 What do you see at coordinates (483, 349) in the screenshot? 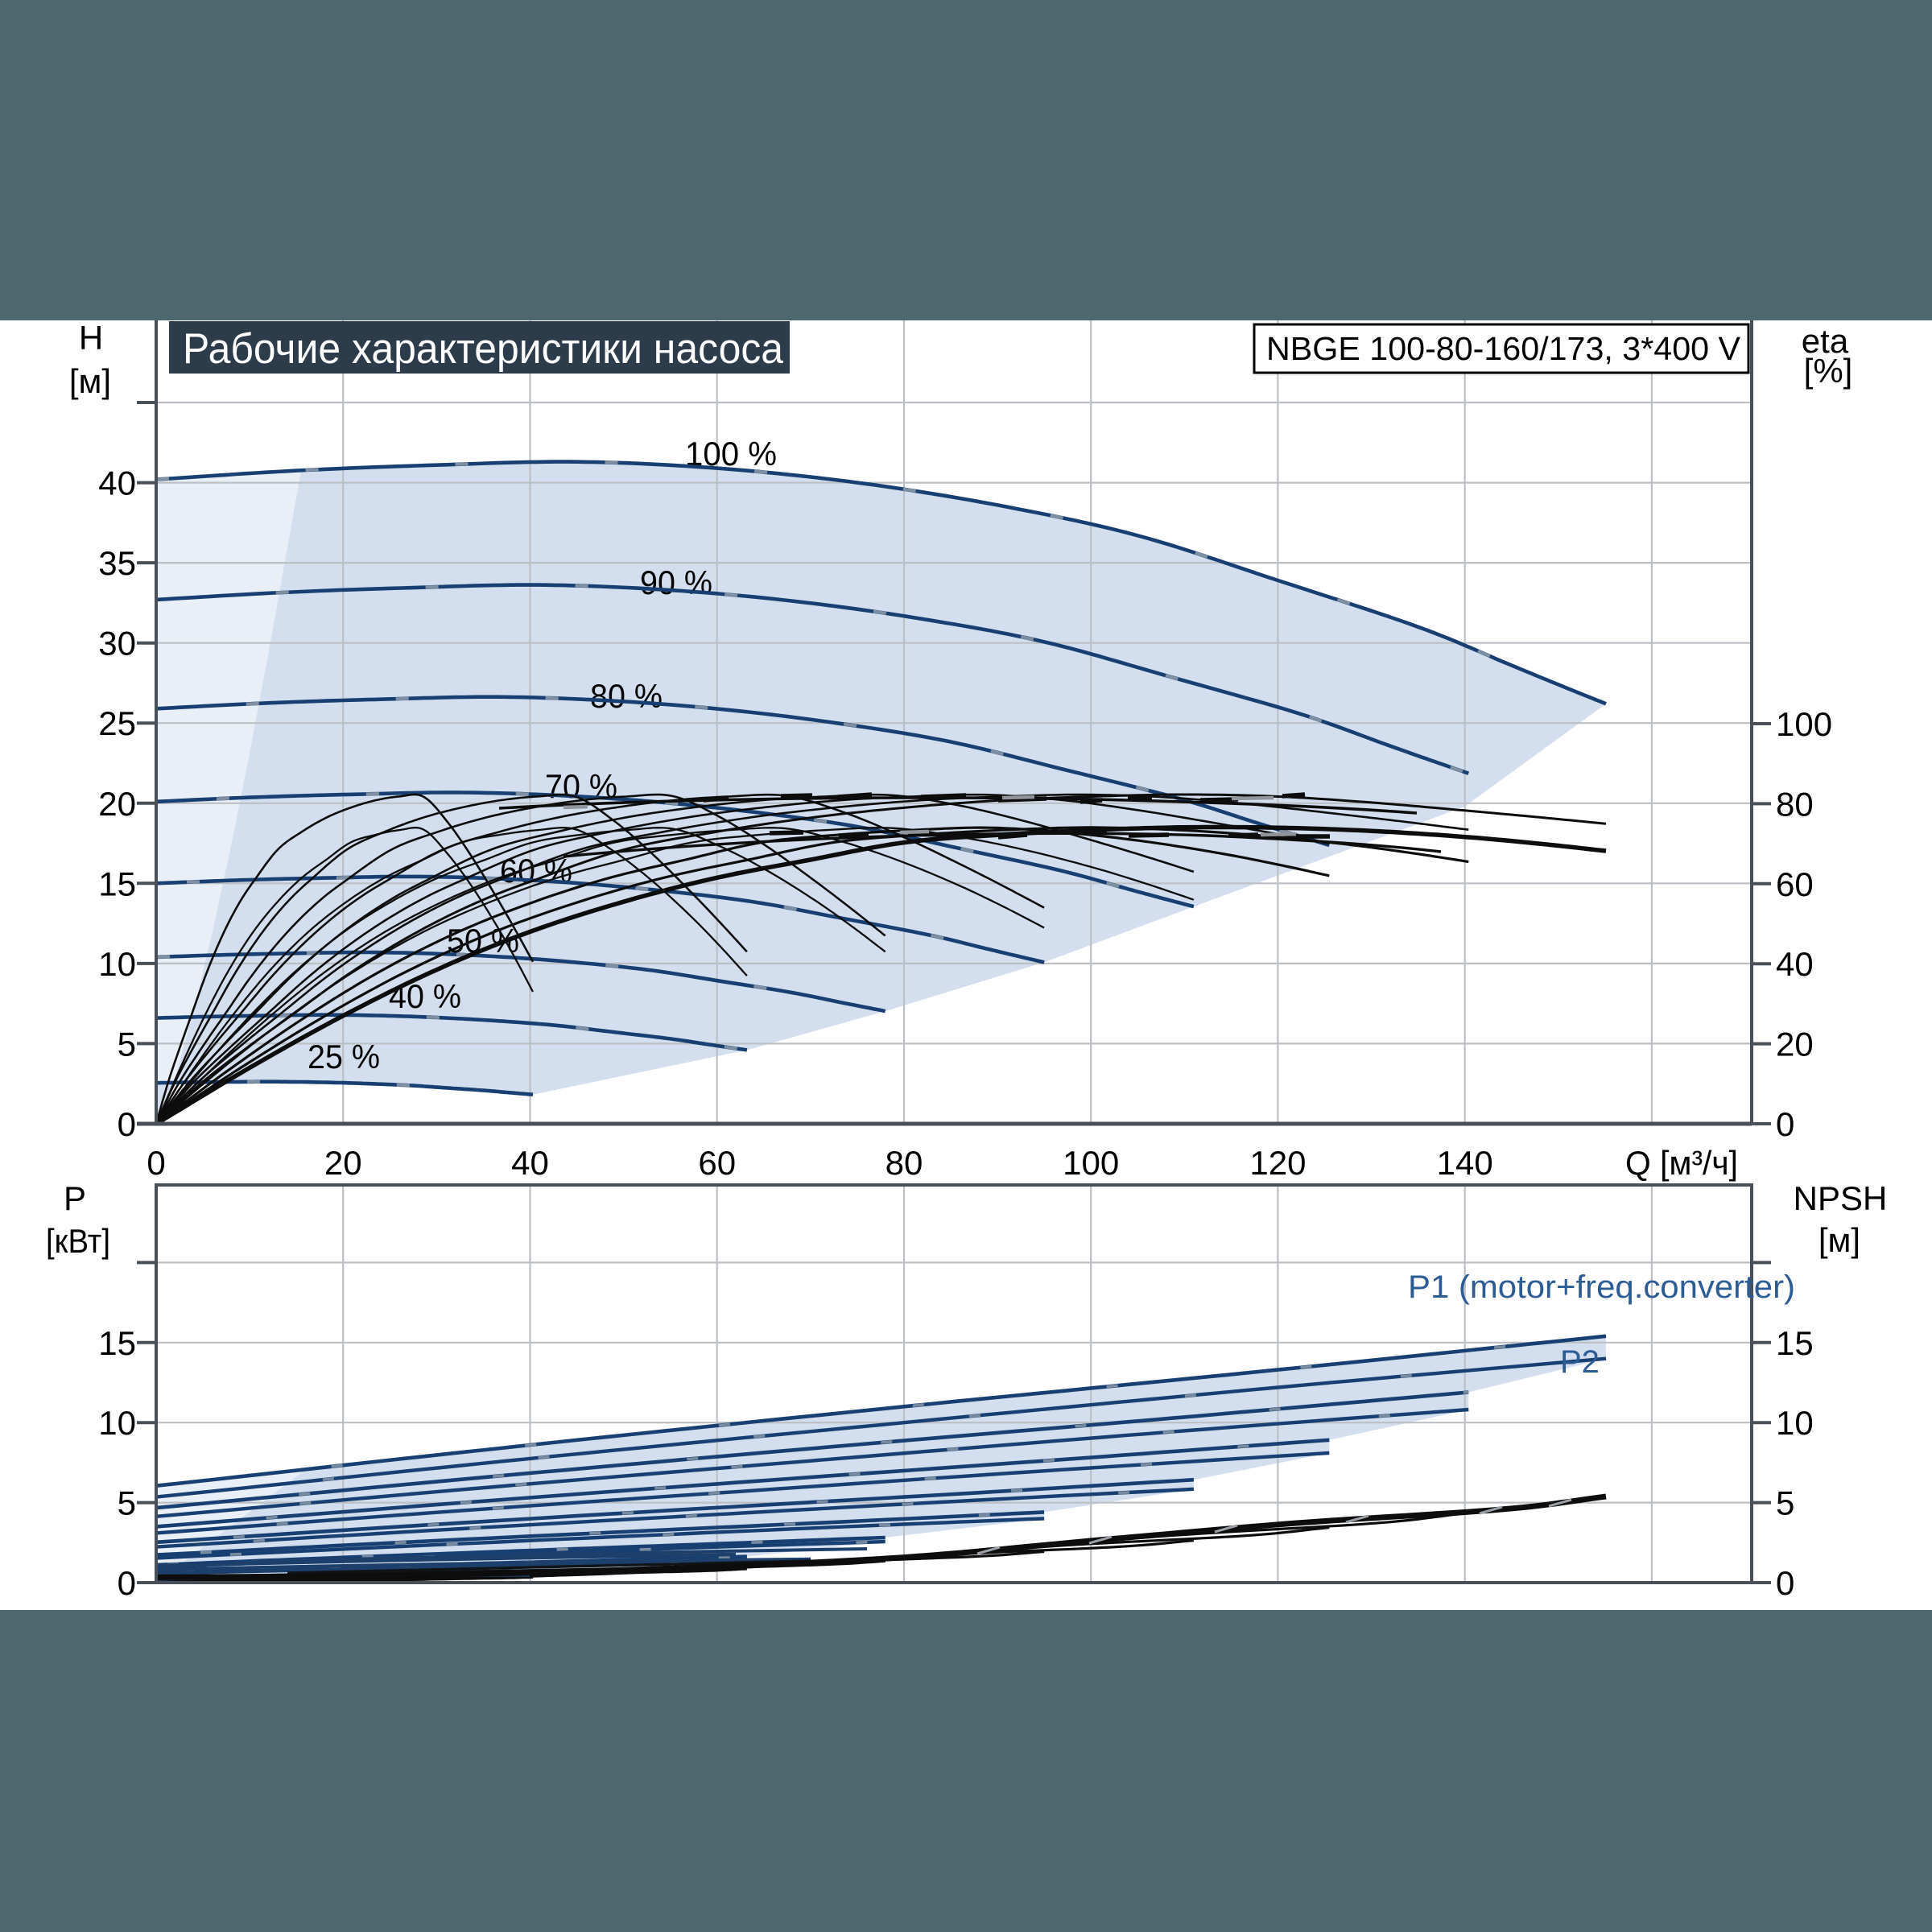
I see `svg-text: Рабочие характеристики насоса` at bounding box center [483, 349].